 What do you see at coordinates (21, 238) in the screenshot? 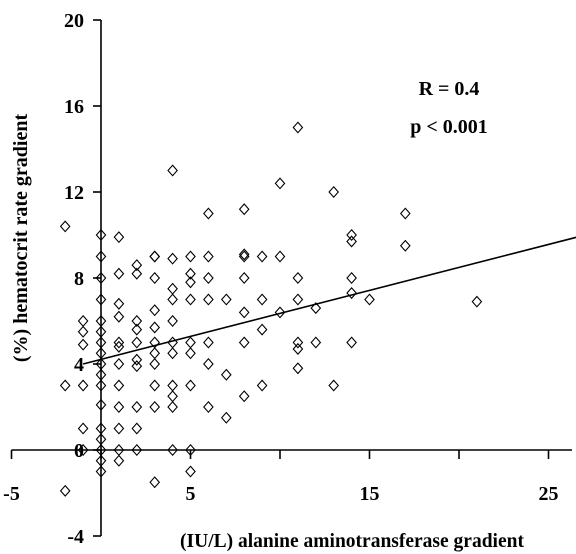
I see `y-axis-label: (%) hematocrit rate gradient` at bounding box center [21, 238].